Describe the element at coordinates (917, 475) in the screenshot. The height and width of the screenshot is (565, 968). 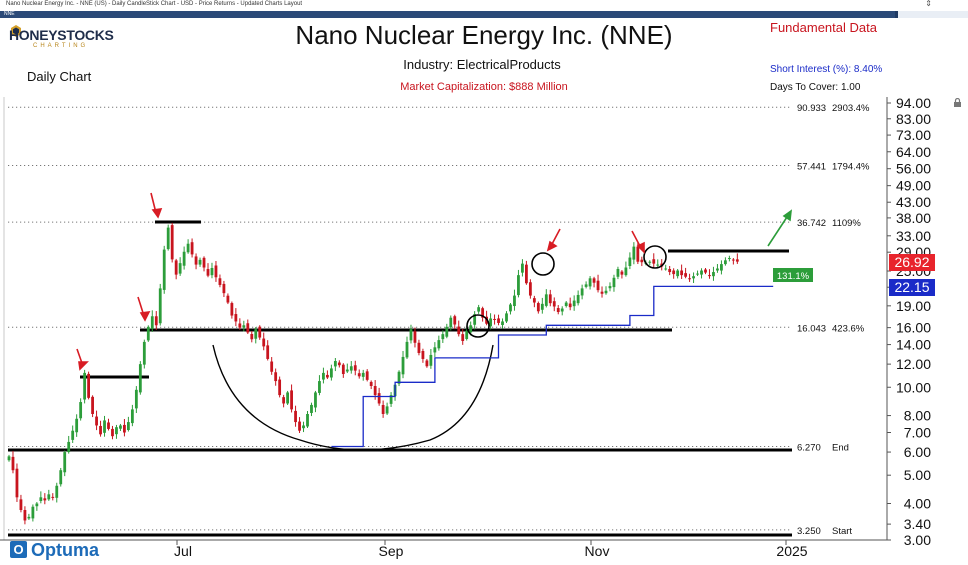
I see `y-tick-label-20: 5.00` at that location.